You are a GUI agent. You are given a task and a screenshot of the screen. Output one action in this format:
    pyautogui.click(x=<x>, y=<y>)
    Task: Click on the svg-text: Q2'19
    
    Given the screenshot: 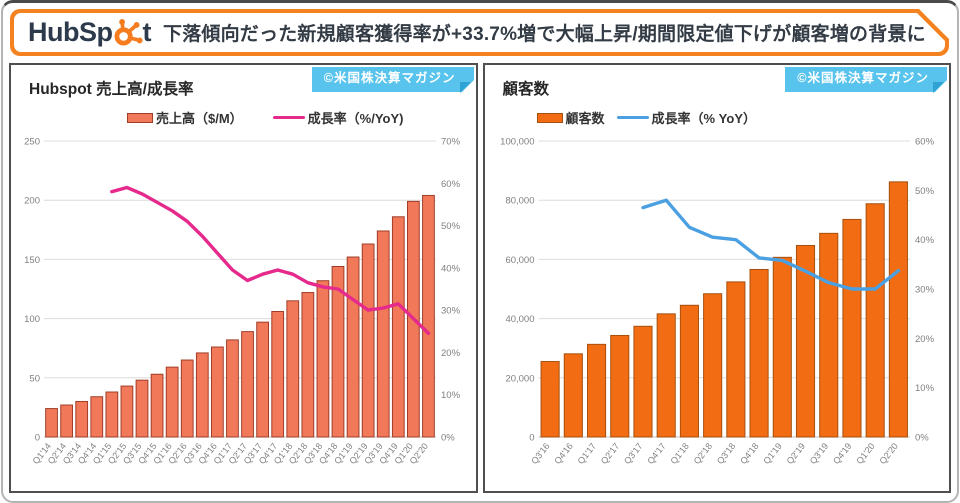 What is the action you would take?
    pyautogui.click(x=795, y=453)
    